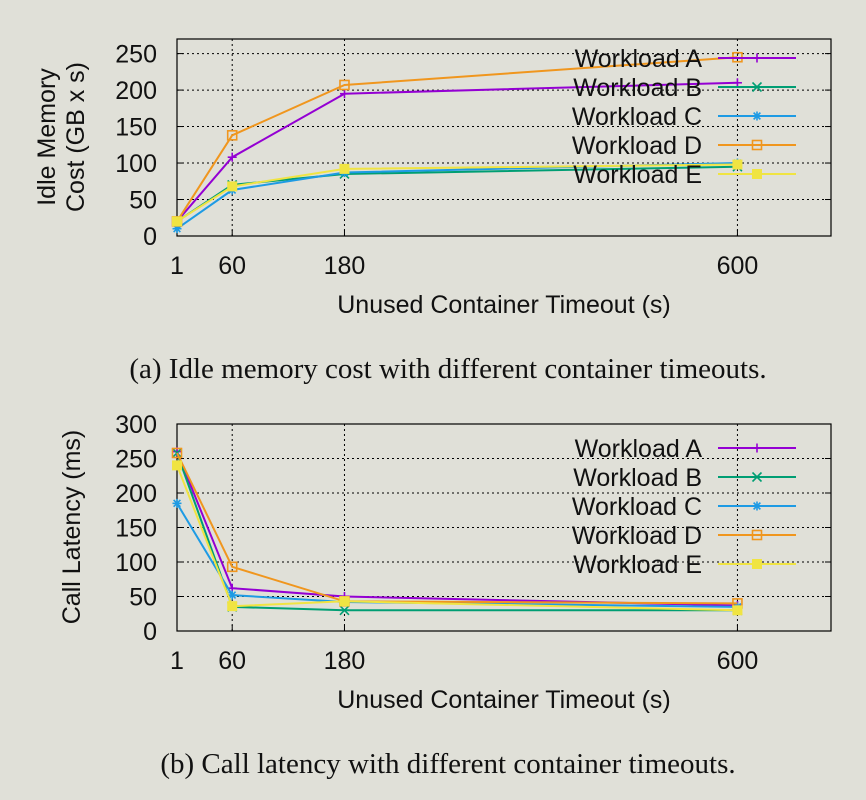 The image size is (866, 800). Describe the element at coordinates (464, 650) in the screenshot. I see `x-ticks-b: 1 60 180 600` at that location.